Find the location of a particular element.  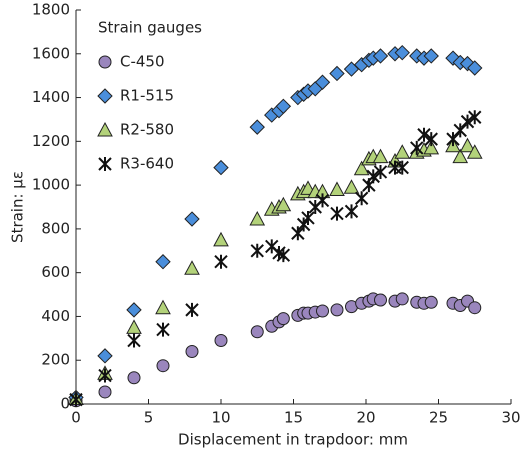

x-tick-label: 0 is located at coordinates (76, 418).